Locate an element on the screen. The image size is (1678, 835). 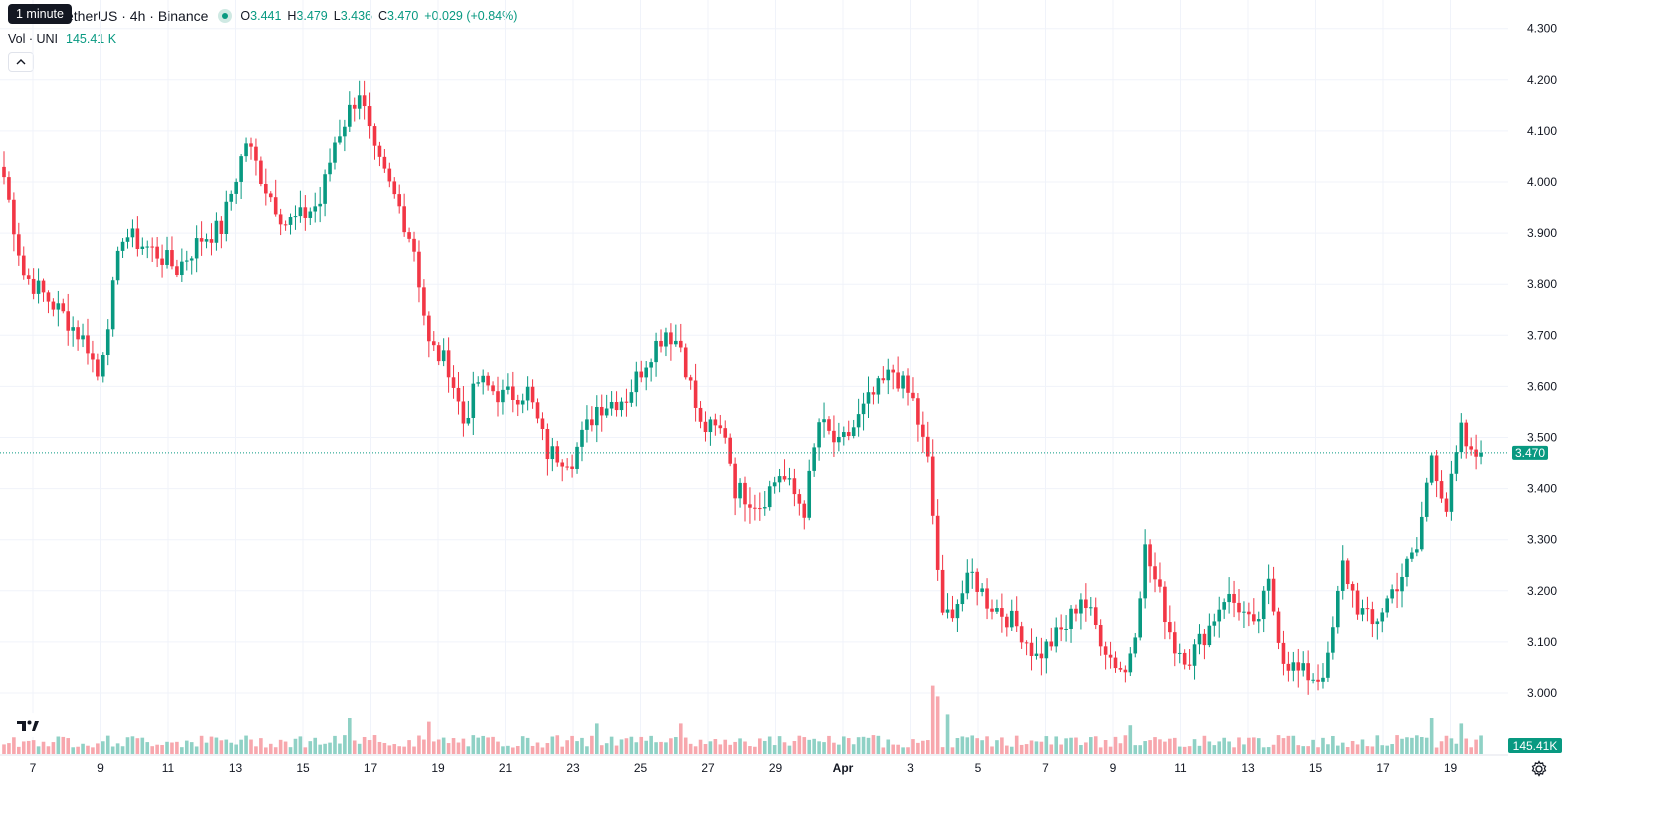
x-tick-label: 19 is located at coordinates (1451, 768).